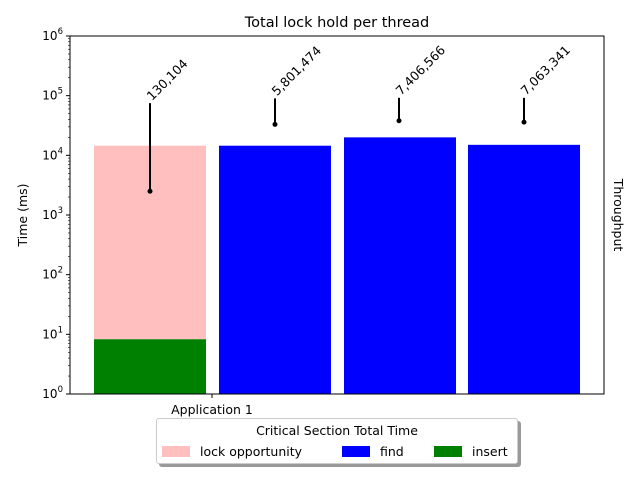 This screenshot has height=480, width=640. Describe the element at coordinates (421, 70) in the screenshot. I see `throughput-label-3: 7,406,566` at that location.